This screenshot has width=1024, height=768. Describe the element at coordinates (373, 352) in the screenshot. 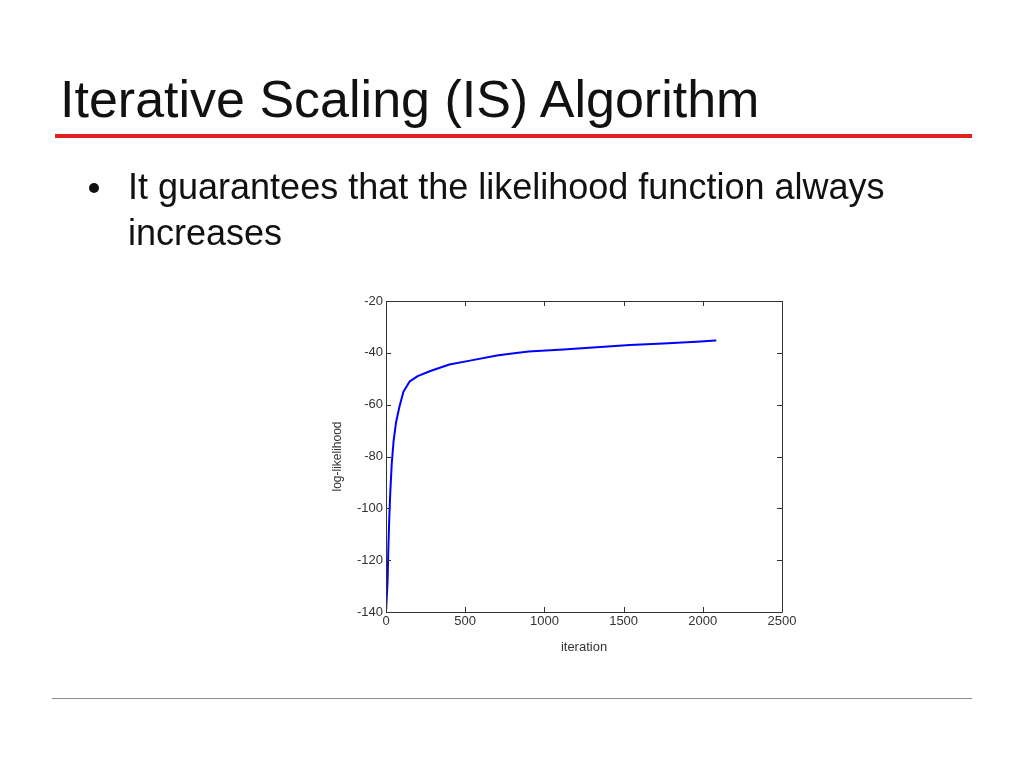

I see `y-tick-label: -40` at that location.